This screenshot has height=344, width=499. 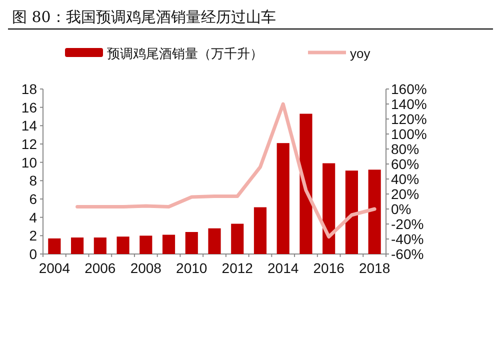 I want to click on y2-tick-label: 60%, so click(x=405, y=164).